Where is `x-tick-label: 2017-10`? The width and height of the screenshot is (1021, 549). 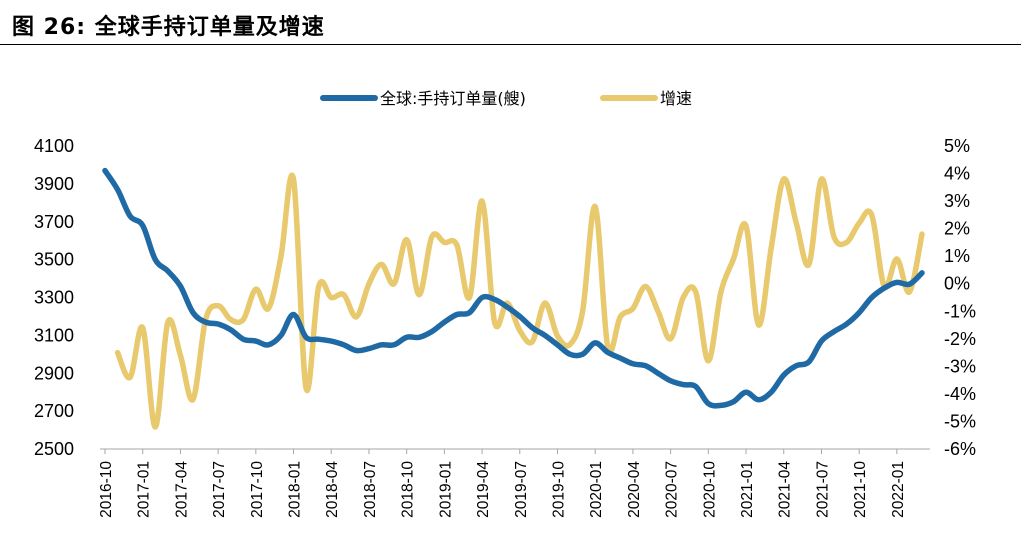
x-tick-label: 2017-10 is located at coordinates (257, 489).